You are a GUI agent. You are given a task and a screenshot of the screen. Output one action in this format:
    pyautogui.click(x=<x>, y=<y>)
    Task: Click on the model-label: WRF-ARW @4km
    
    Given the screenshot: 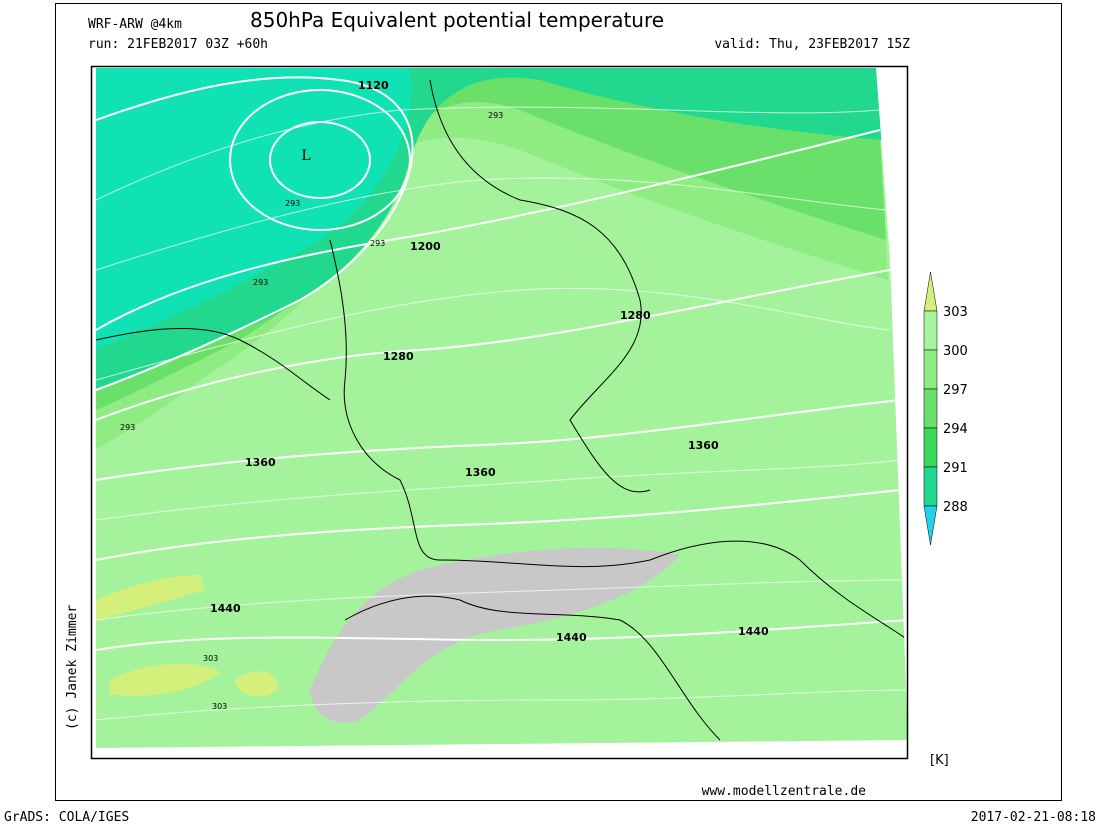 What is the action you would take?
    pyautogui.click(x=135, y=24)
    